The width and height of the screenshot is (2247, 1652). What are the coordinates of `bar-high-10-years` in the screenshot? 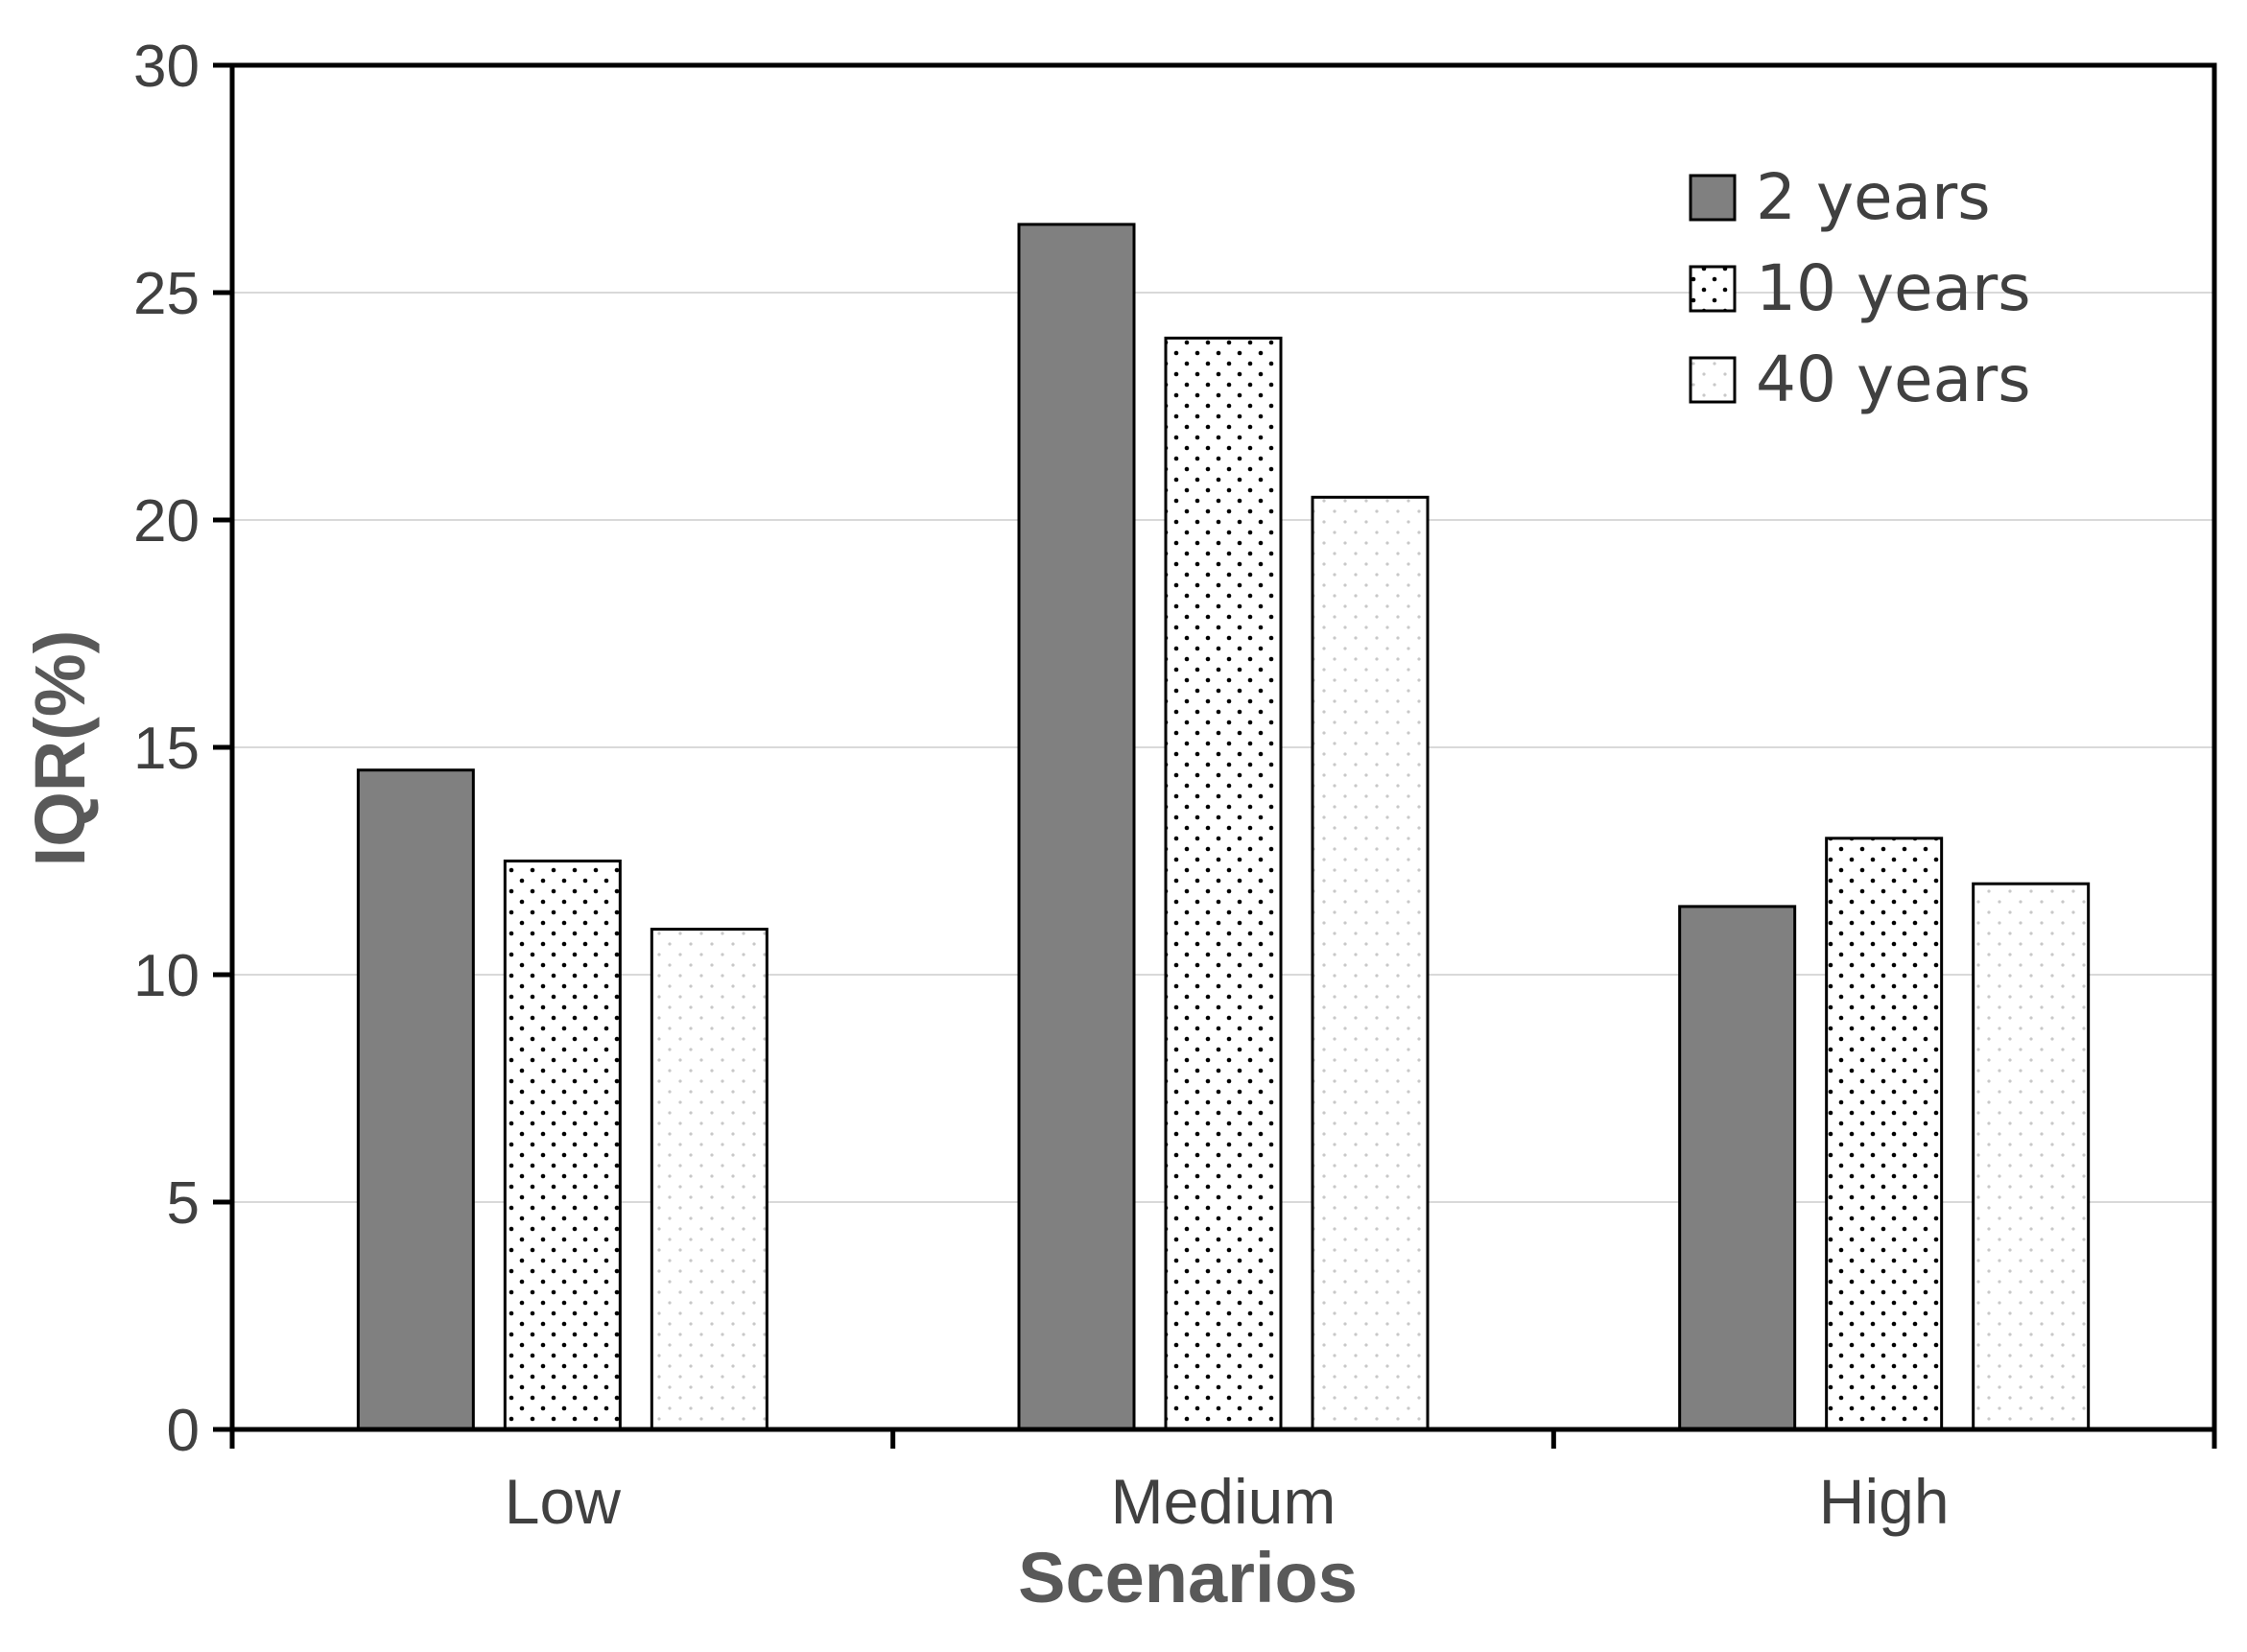 It's located at (1884, 1134).